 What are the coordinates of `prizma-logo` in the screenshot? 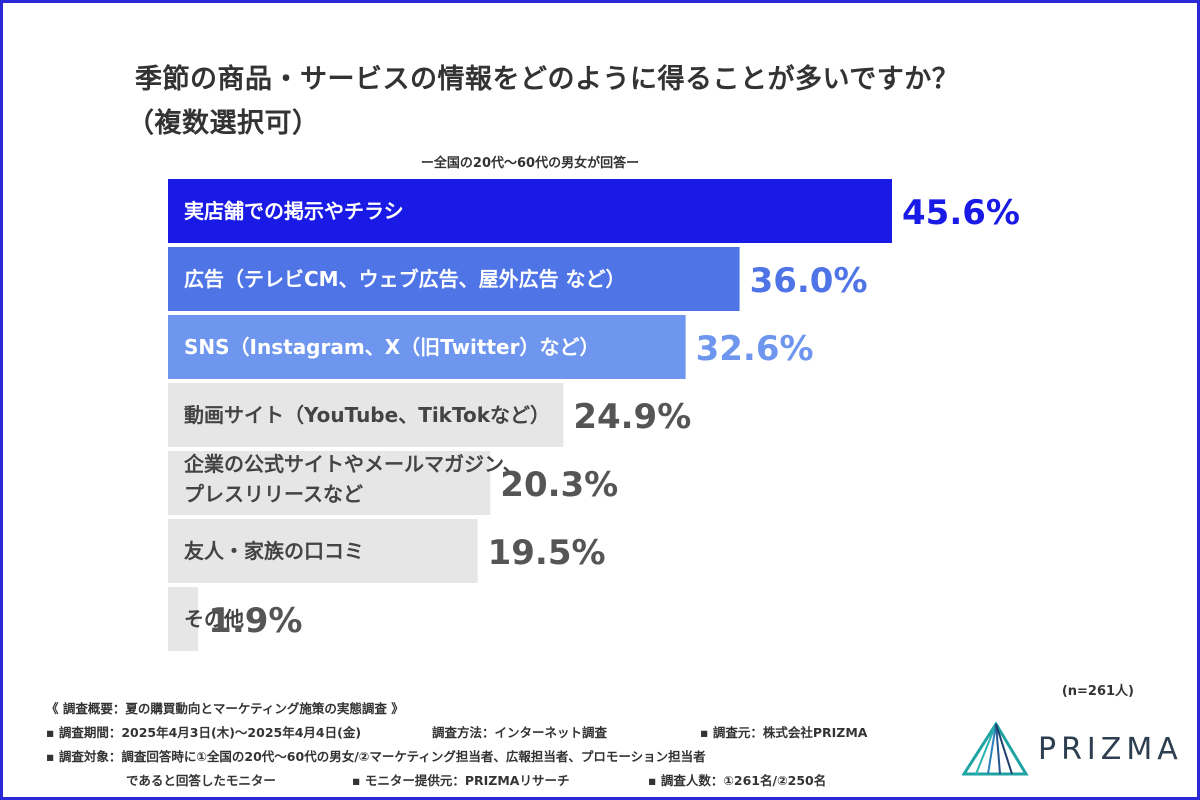 It's located at (995, 749).